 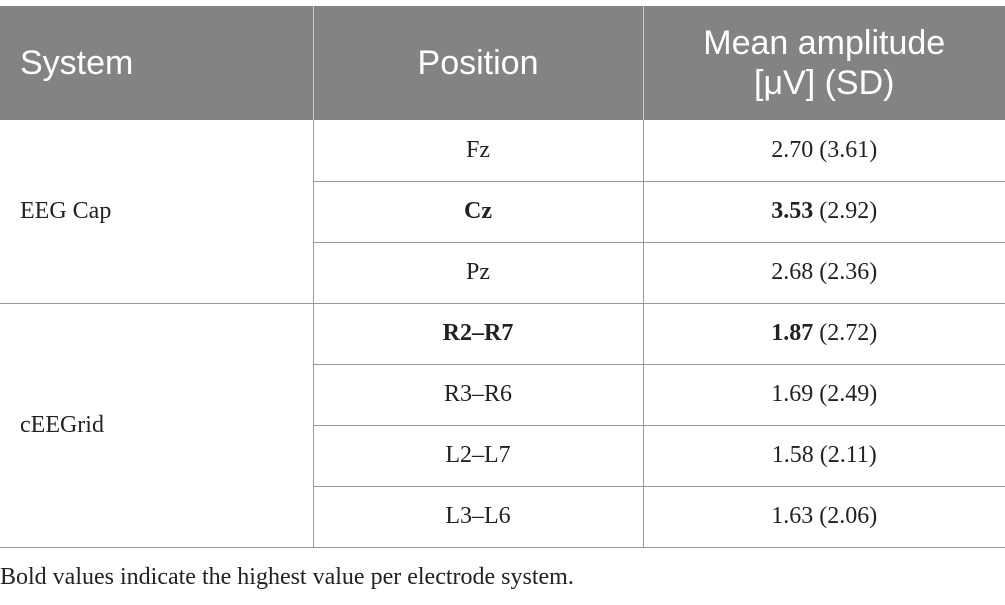 I want to click on sd-value: (3.61), so click(x=845, y=149).